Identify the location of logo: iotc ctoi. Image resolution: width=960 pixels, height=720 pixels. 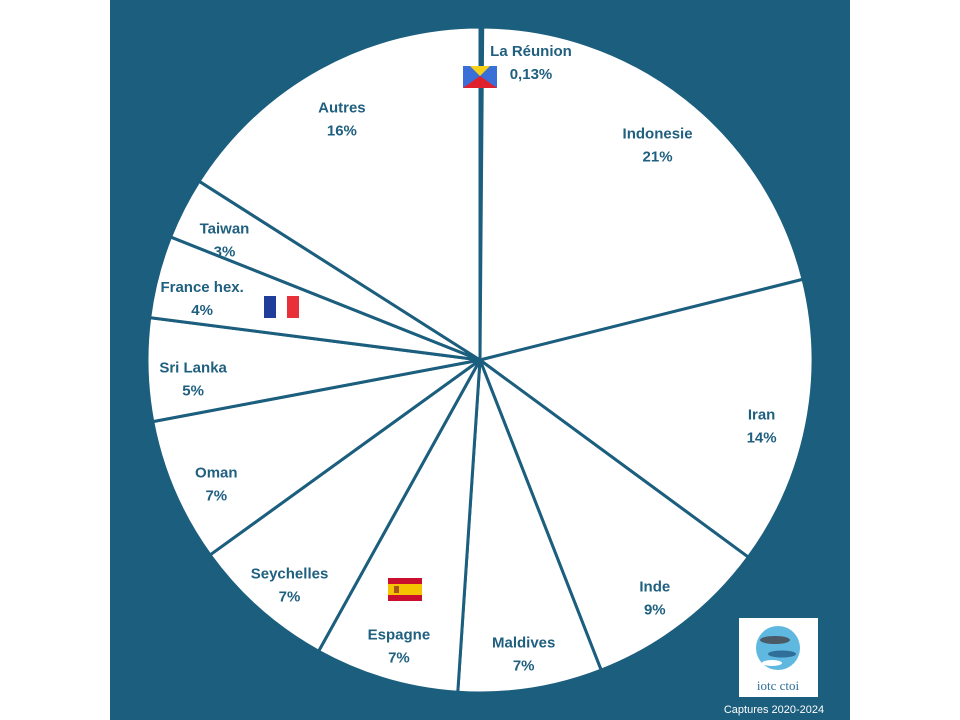
(778, 657).